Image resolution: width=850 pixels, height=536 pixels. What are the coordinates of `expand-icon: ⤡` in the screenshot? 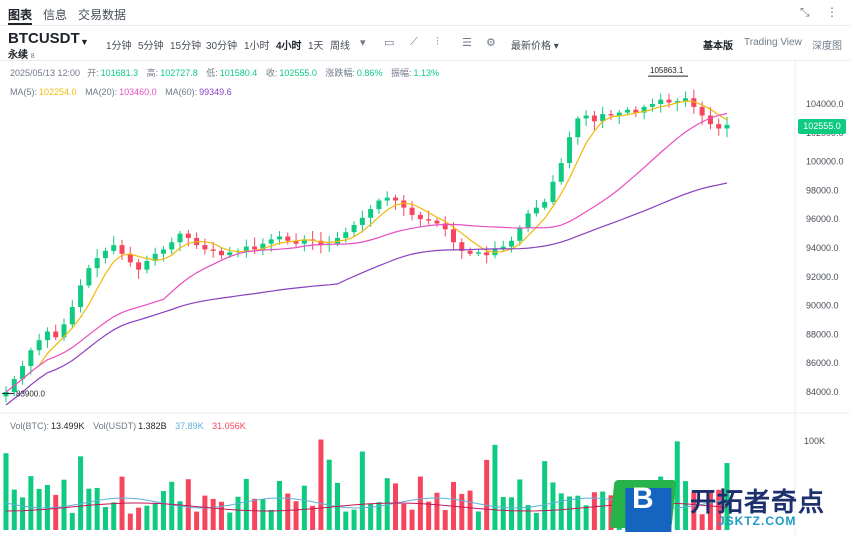 It's located at (805, 12).